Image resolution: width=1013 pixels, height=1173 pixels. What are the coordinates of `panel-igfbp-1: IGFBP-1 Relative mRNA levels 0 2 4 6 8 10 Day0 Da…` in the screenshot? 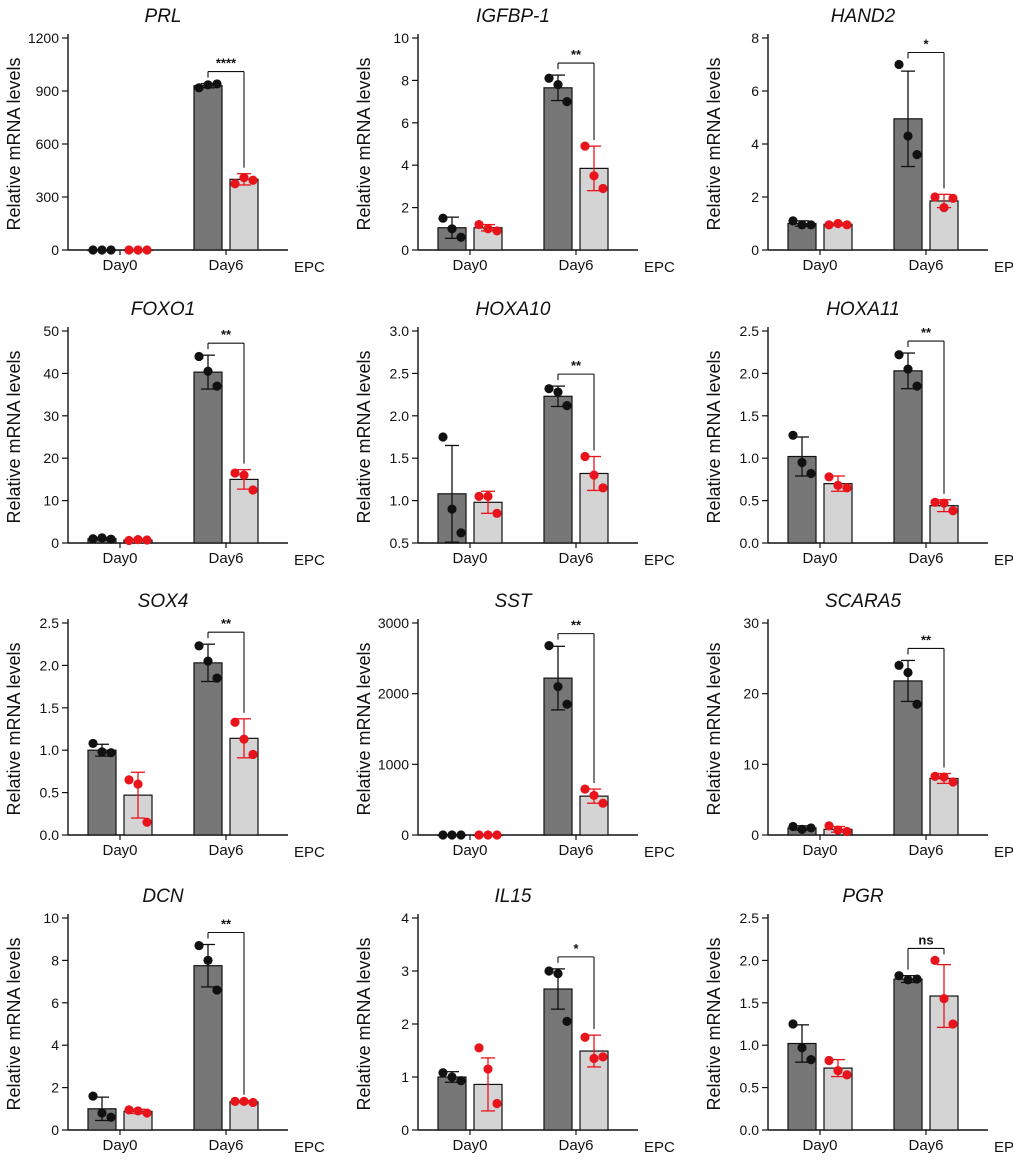 It's located at (514, 141).